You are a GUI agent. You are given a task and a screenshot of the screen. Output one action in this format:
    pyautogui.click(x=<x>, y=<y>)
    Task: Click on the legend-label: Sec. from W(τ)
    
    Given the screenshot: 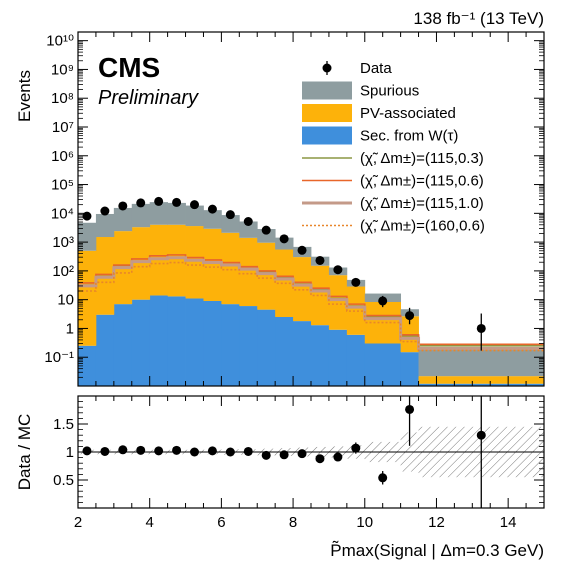 What is the action you would take?
    pyautogui.click(x=409, y=136)
    